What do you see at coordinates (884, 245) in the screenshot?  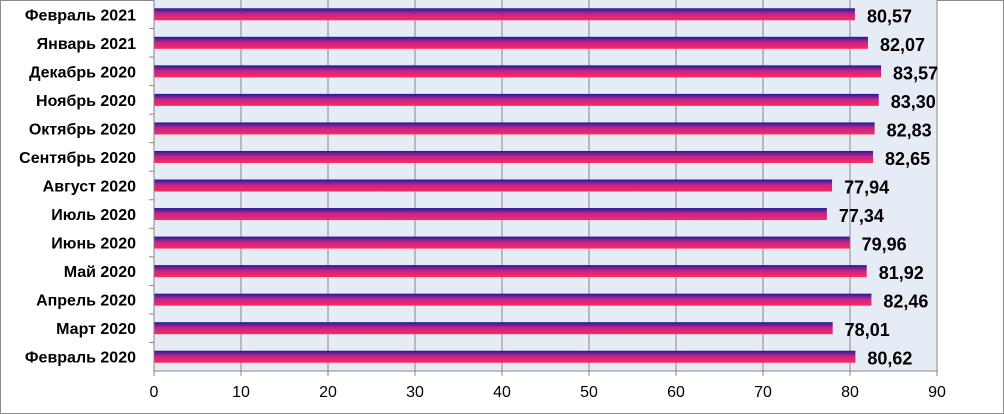 I see `data-label: 79,96` at bounding box center [884, 245].